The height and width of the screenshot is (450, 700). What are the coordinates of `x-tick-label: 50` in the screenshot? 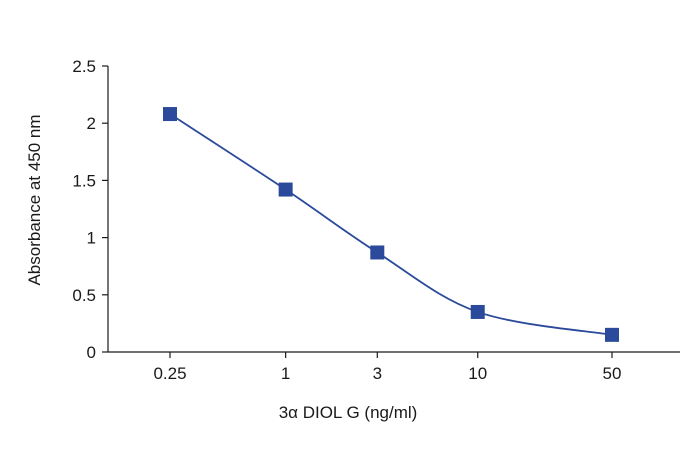 It's located at (612, 373).